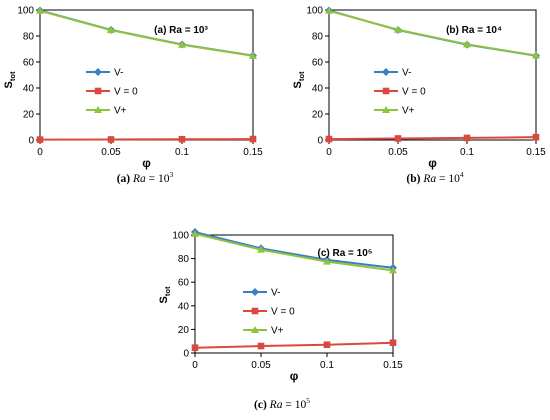  I want to click on figure-caption: (a) Ra = 103, so click(145, 177).